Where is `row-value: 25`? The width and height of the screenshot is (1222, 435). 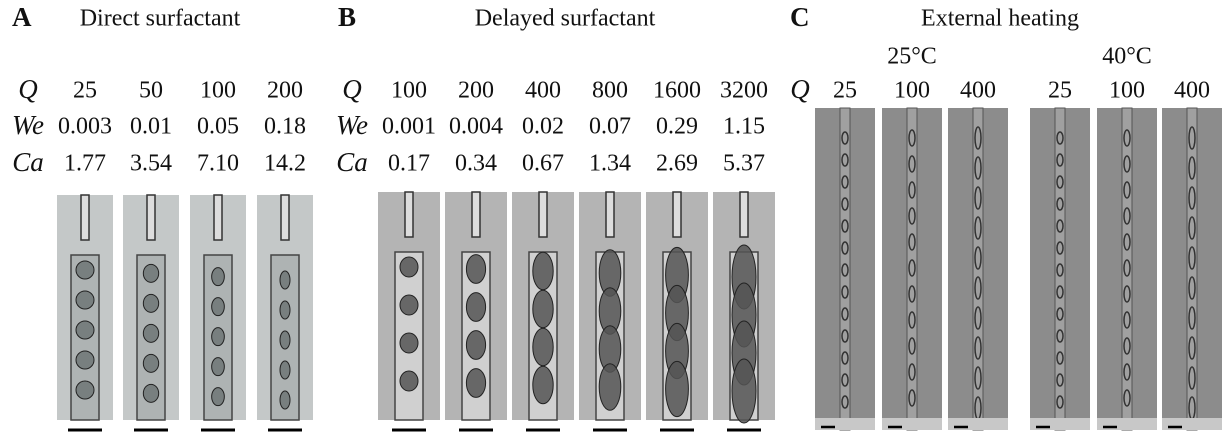
row-value: 25 is located at coordinates (845, 91).